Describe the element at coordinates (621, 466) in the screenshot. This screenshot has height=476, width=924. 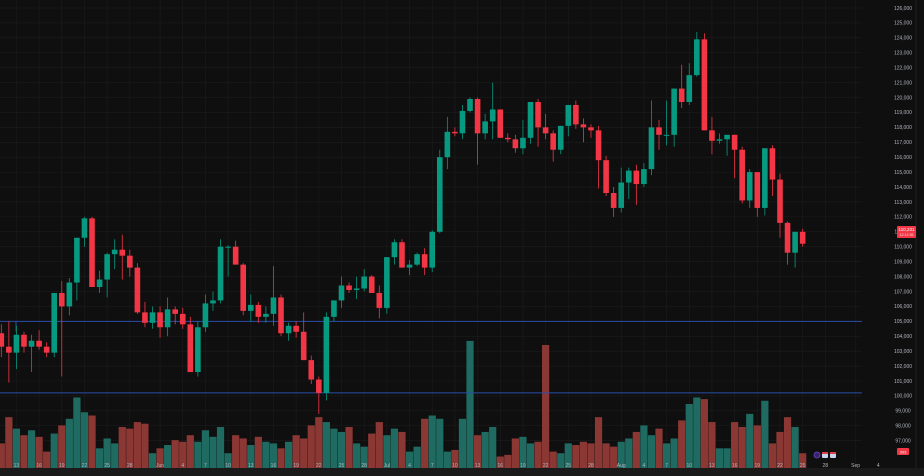
I see `time-axis-label: Aug` at that location.